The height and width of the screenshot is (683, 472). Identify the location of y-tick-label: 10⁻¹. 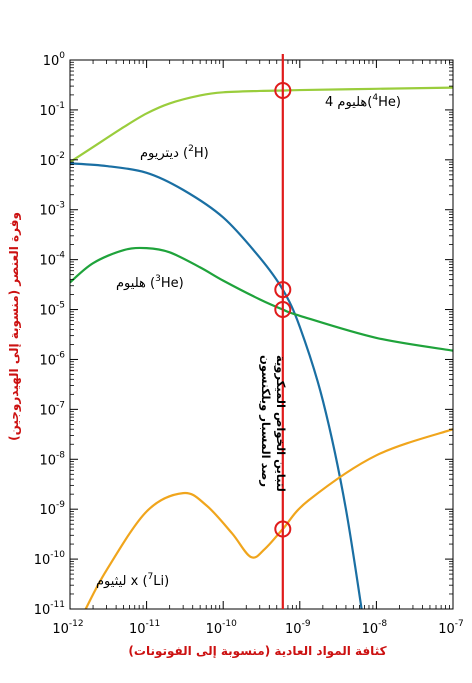
(52, 110).